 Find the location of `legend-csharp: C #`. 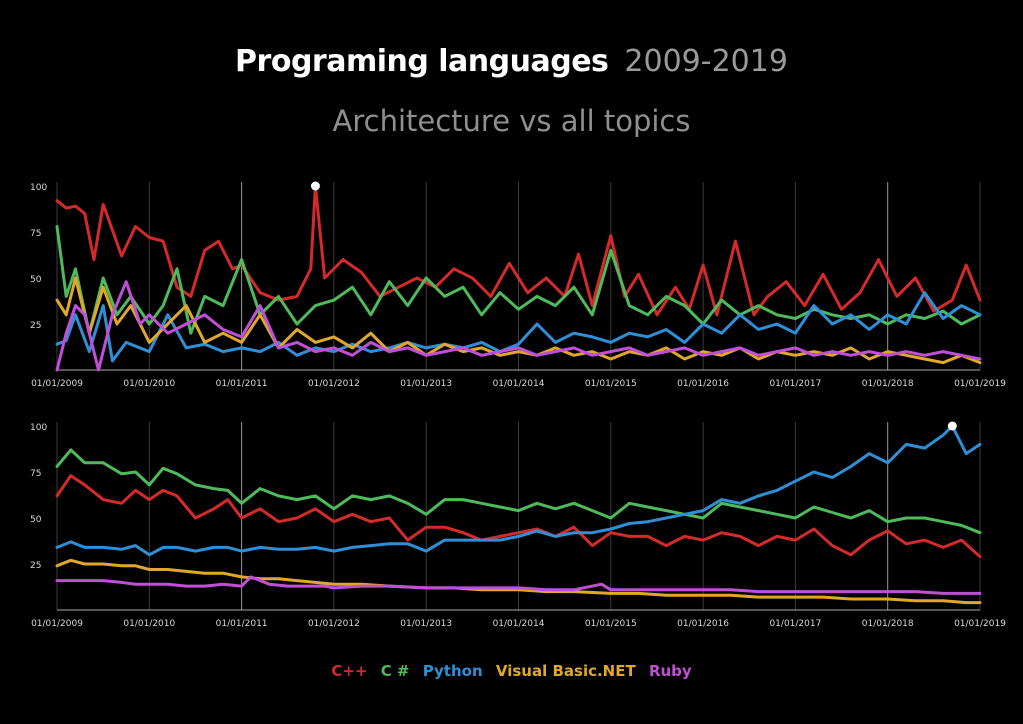

legend-csharp: C # is located at coordinates (395, 671).